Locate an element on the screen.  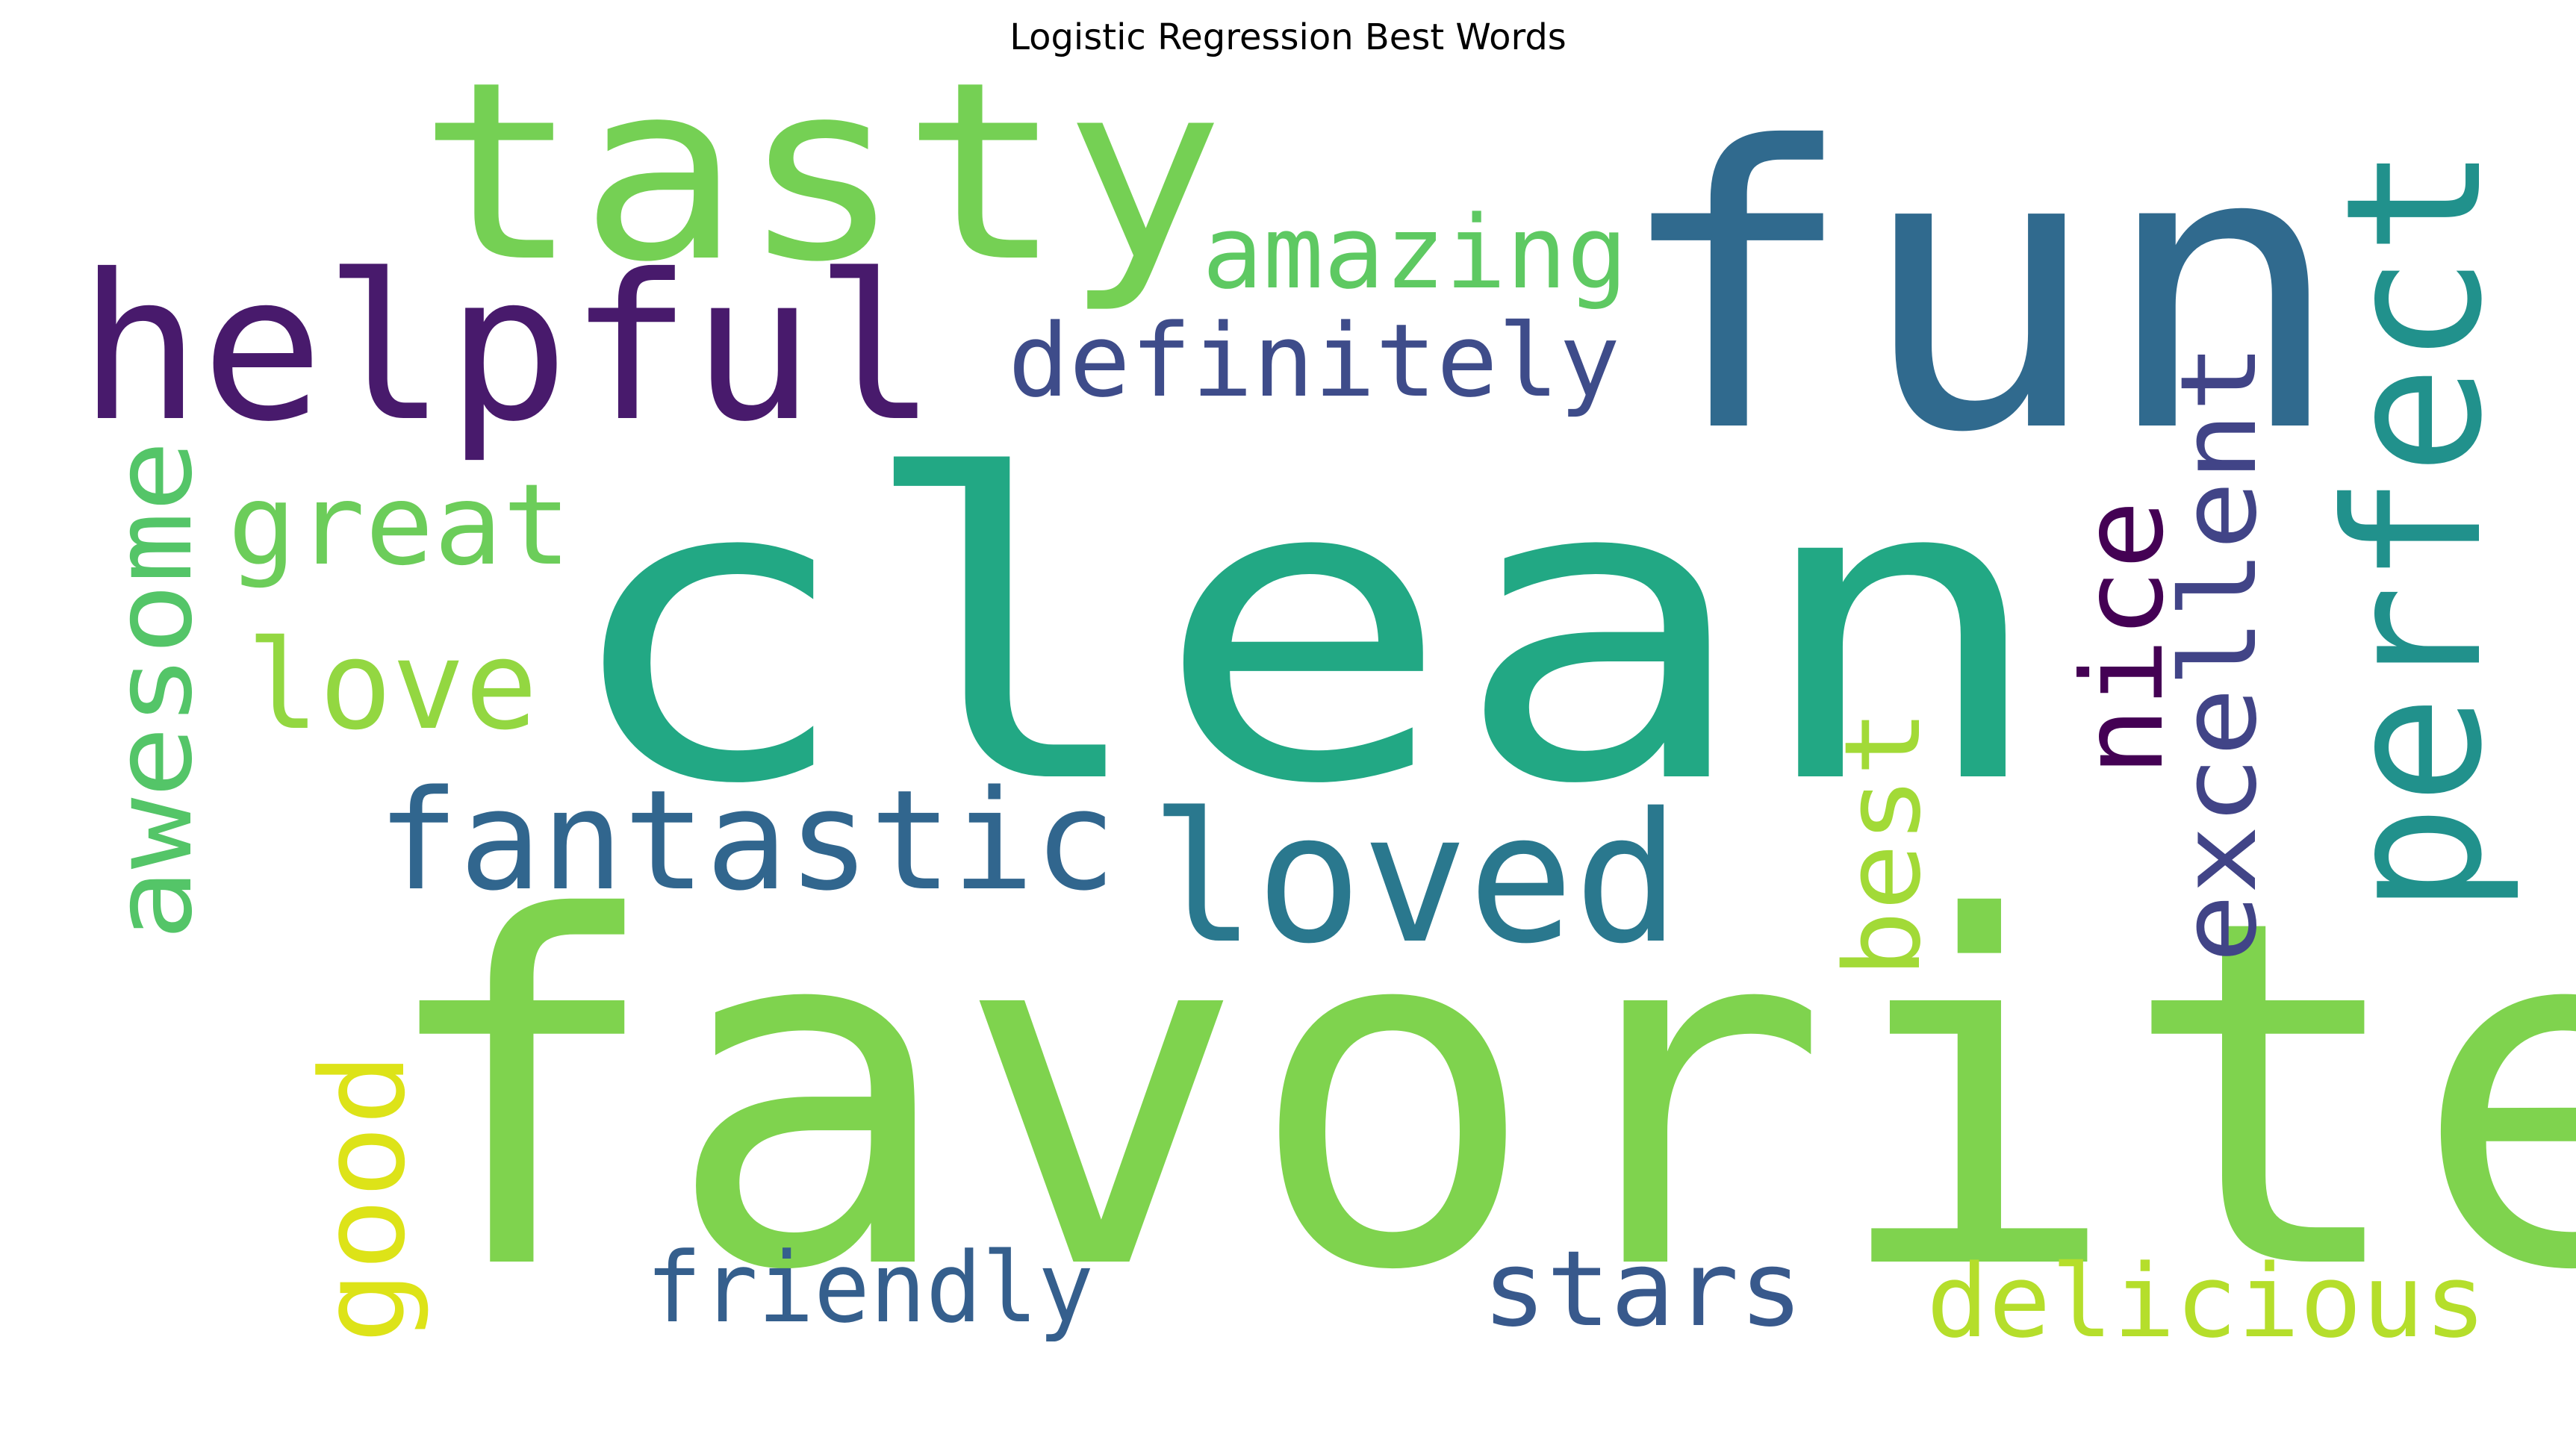
word-amazing: amazing is located at coordinates (1415, 253).